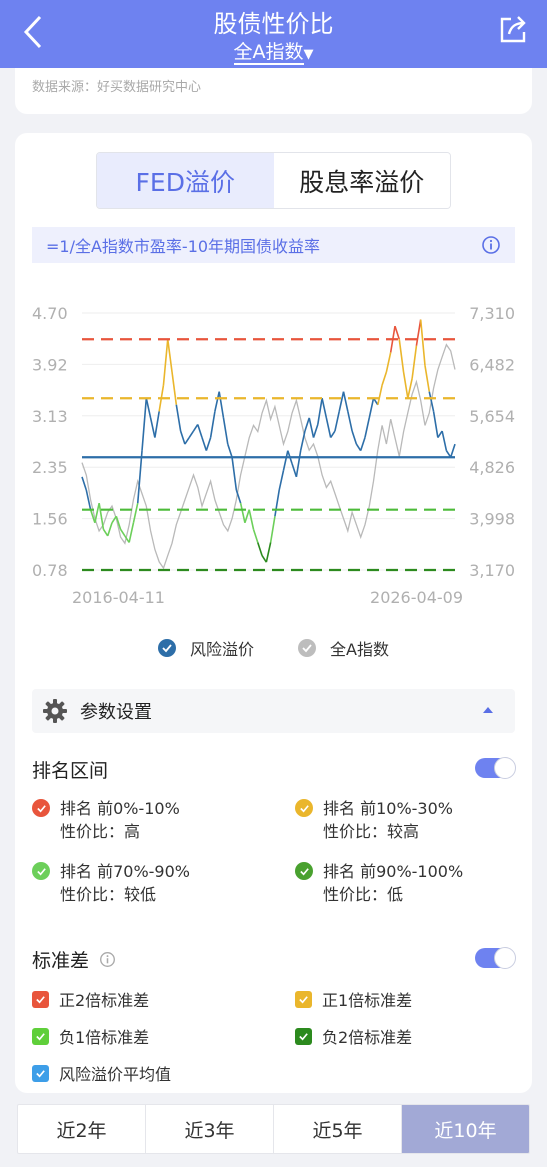  Describe the element at coordinates (379, 883) in the screenshot. I see `rank-item-top100: 排名 前90%-100% 性价比：低` at that location.